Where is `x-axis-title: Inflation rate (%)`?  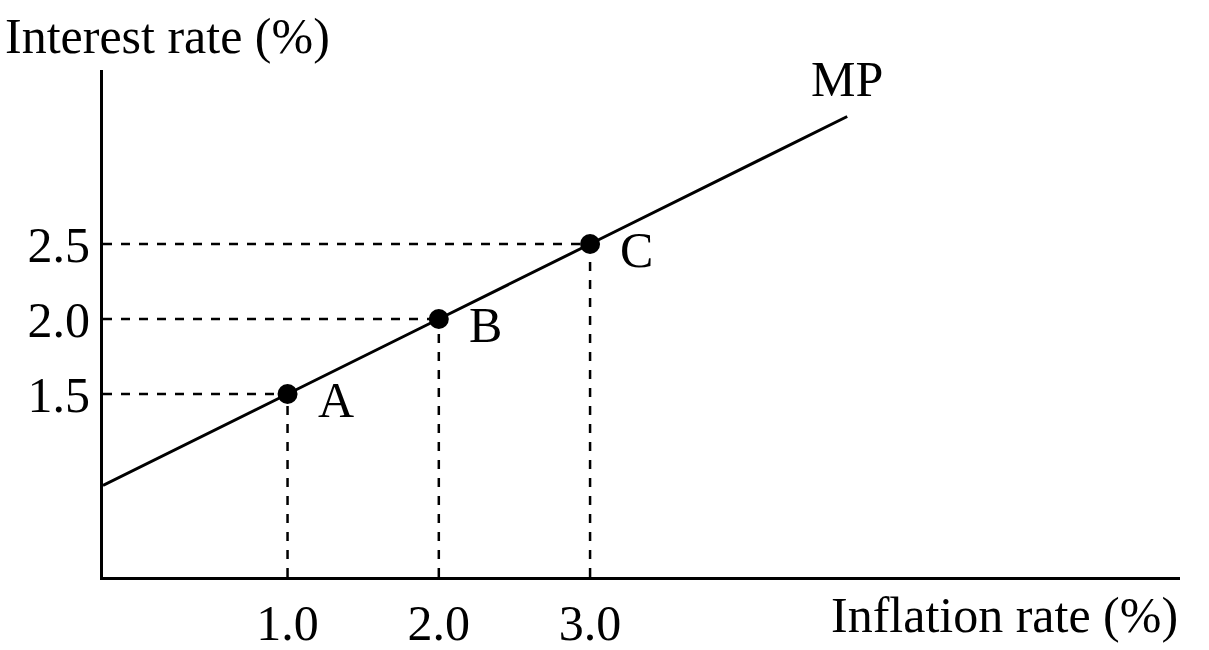
x-axis-title: Inflation rate (%) is located at coordinates (1005, 615).